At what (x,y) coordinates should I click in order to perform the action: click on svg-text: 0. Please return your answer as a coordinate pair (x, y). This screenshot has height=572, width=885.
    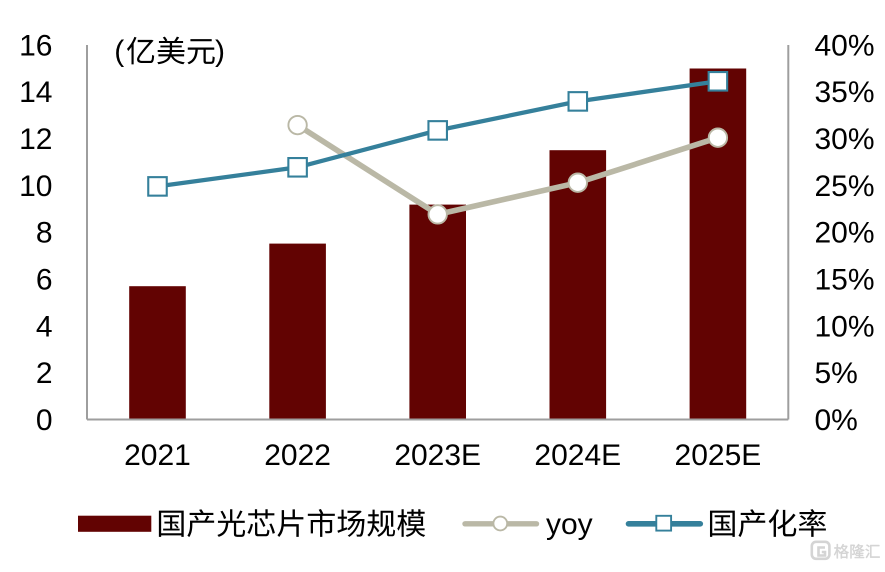
    Looking at the image, I should click on (44, 420).